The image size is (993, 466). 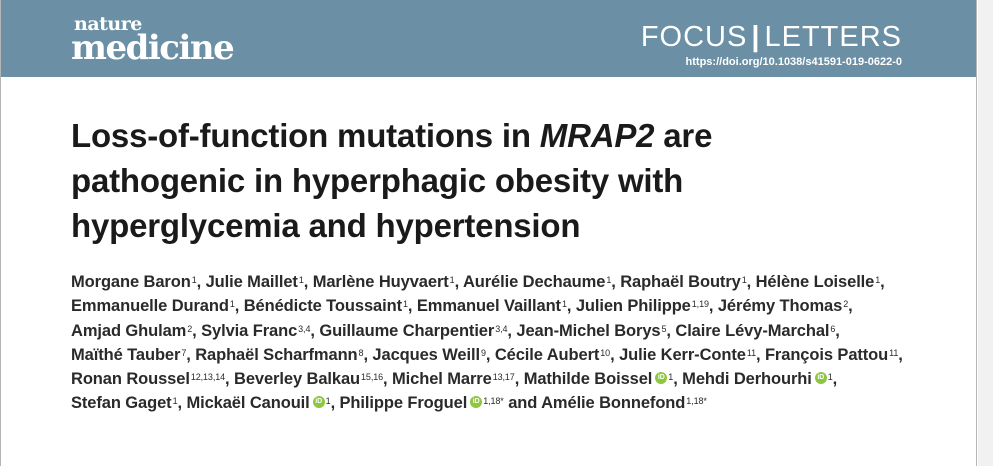 I want to click on author-entry: Emmanuel Vaillant1, so click(x=492, y=306).